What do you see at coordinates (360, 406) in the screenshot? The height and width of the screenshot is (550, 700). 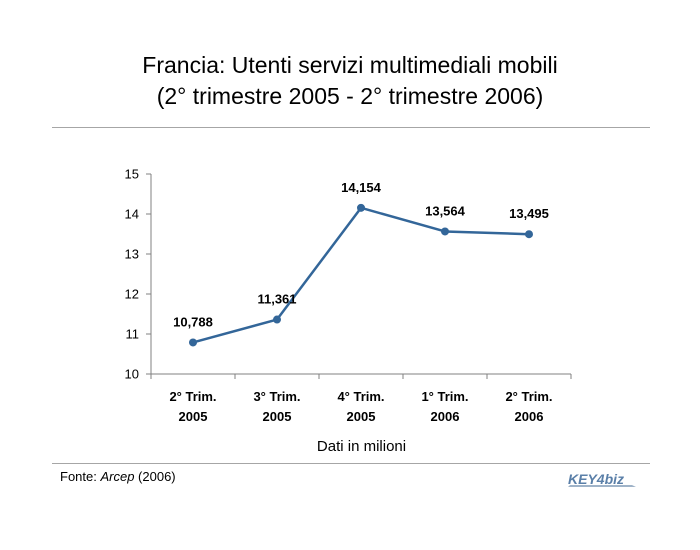 I see `x-tick-label: 4° Trim. 2005` at bounding box center [360, 406].